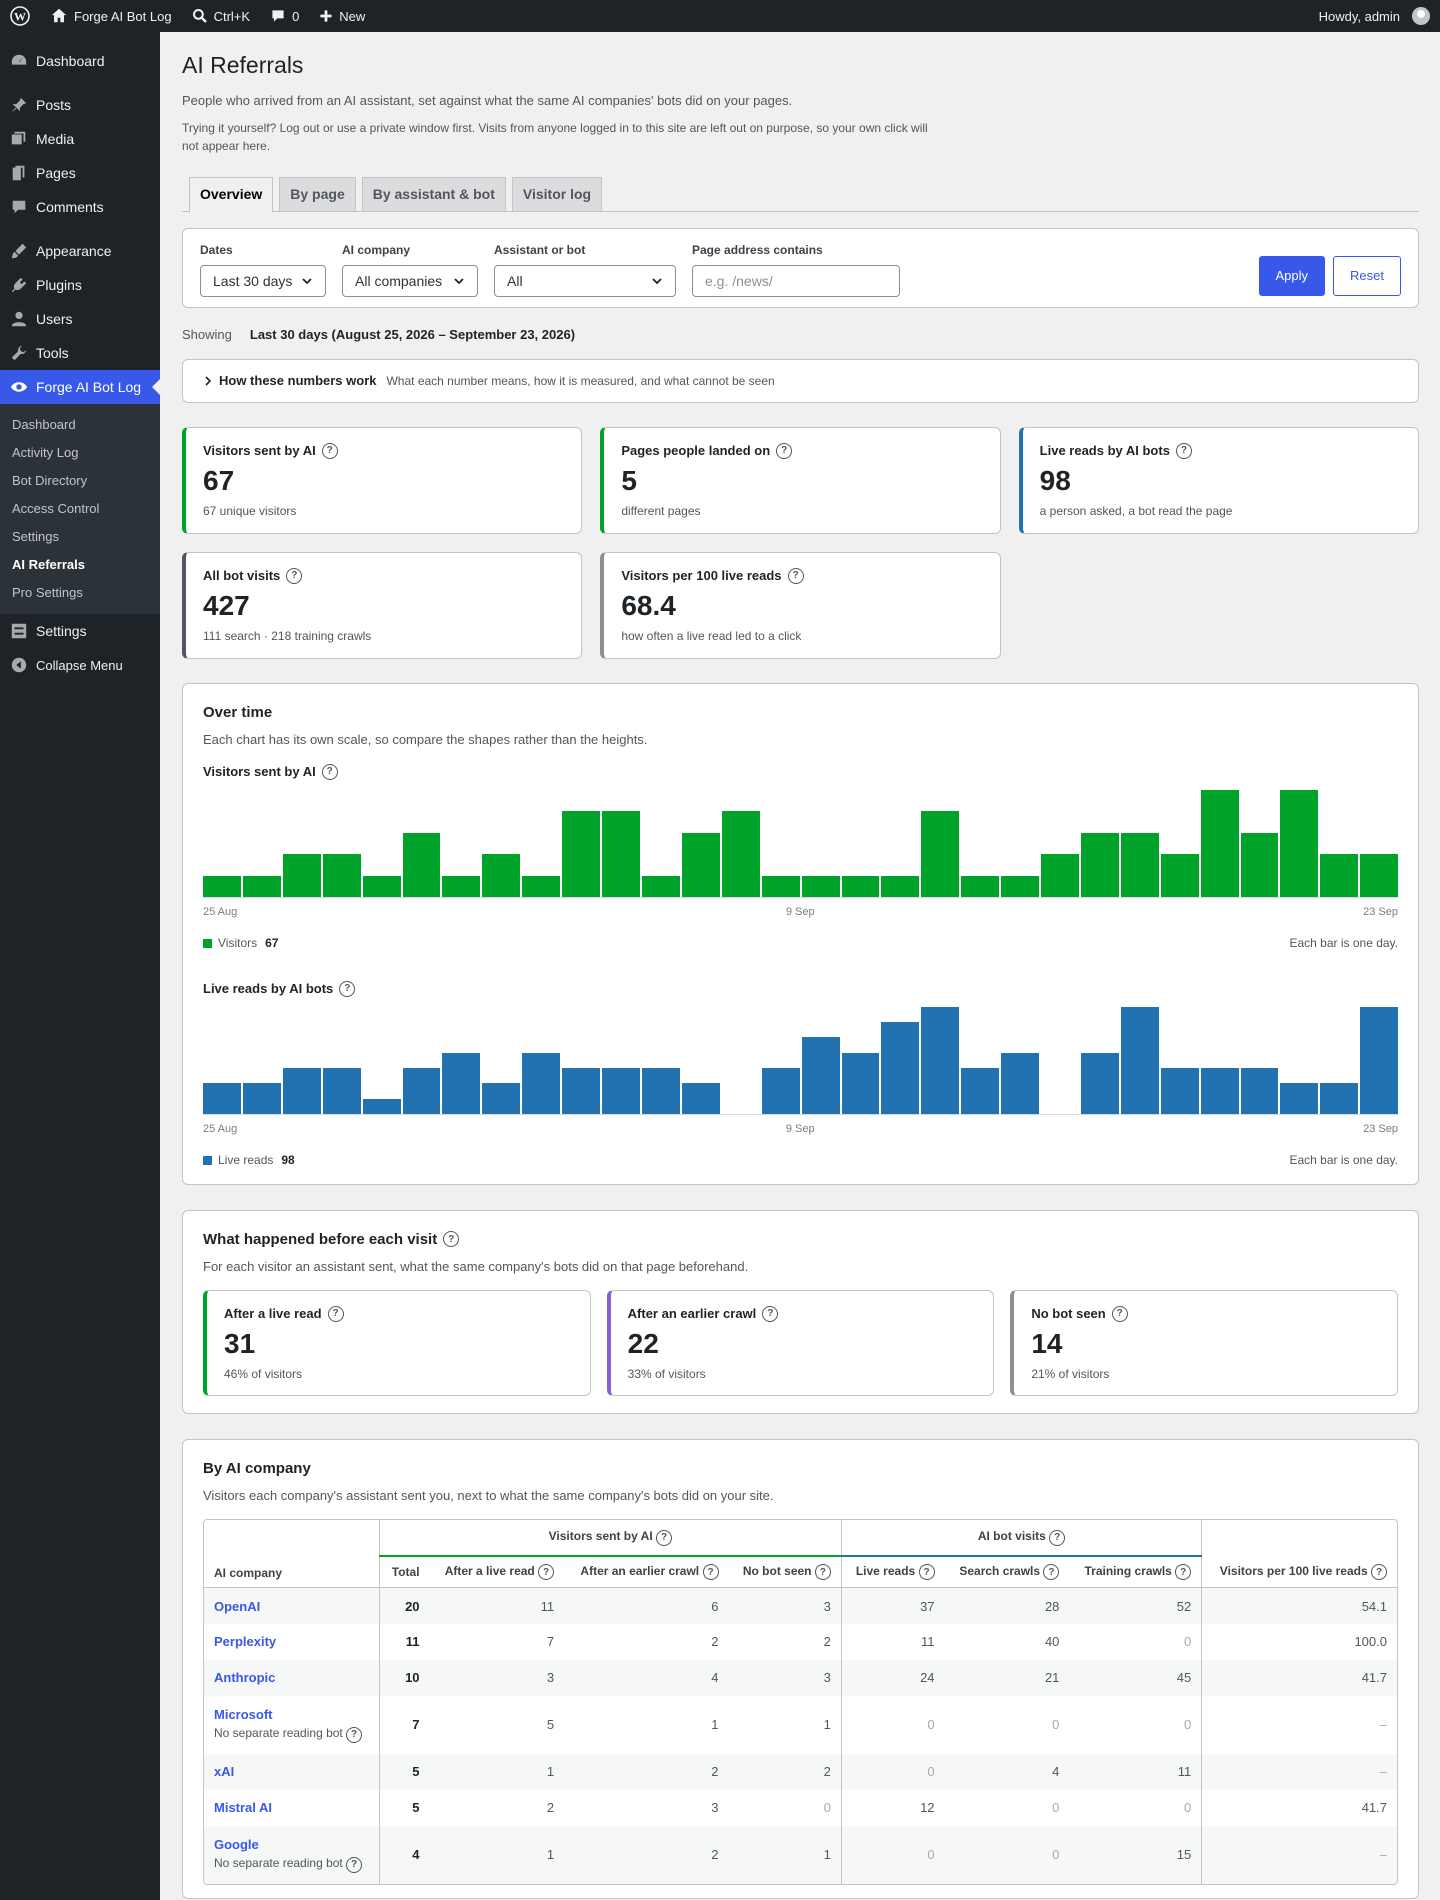 This screenshot has height=1900, width=1440. What do you see at coordinates (433, 194) in the screenshot?
I see `tab-by-assistant-bot: By assistant & bot` at bounding box center [433, 194].